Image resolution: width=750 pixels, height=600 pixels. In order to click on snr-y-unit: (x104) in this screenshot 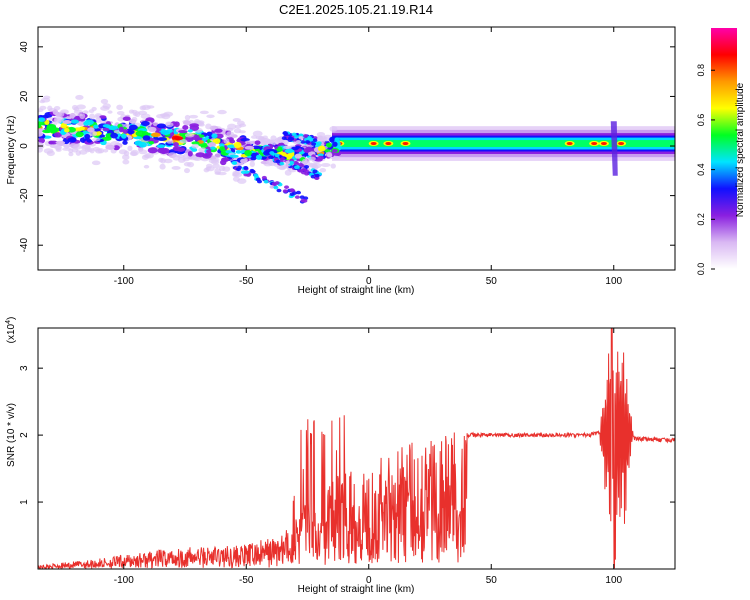, I will do `click(11, 330)`.